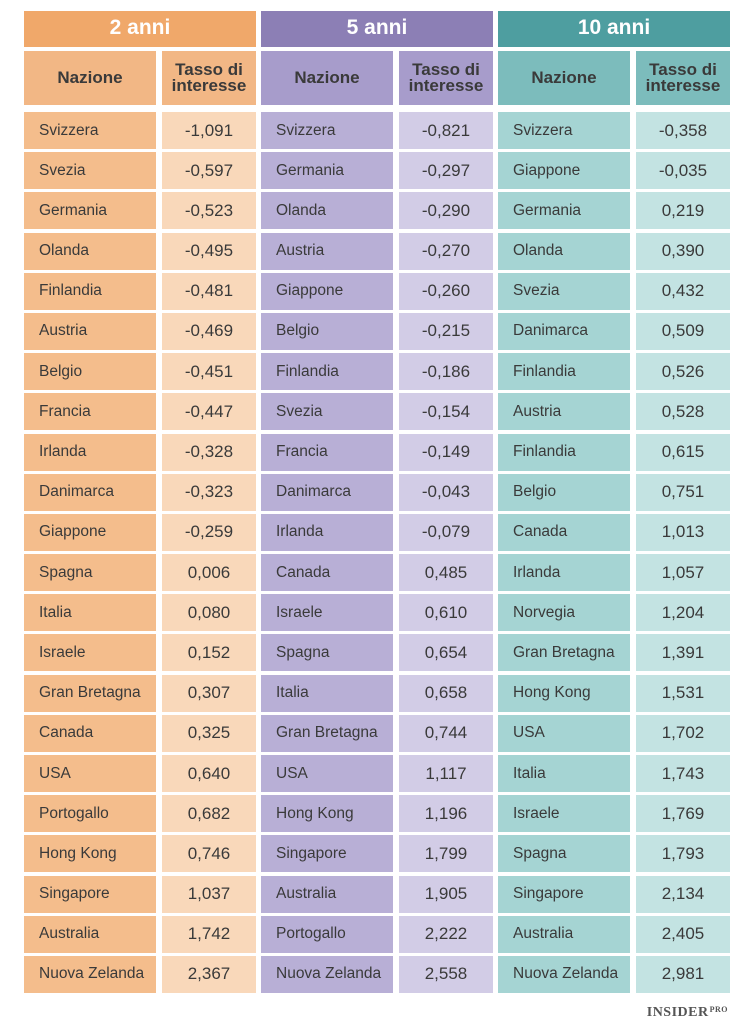 This screenshot has height=1032, width=750. I want to click on table-row: Israele 1,769, so click(614, 814).